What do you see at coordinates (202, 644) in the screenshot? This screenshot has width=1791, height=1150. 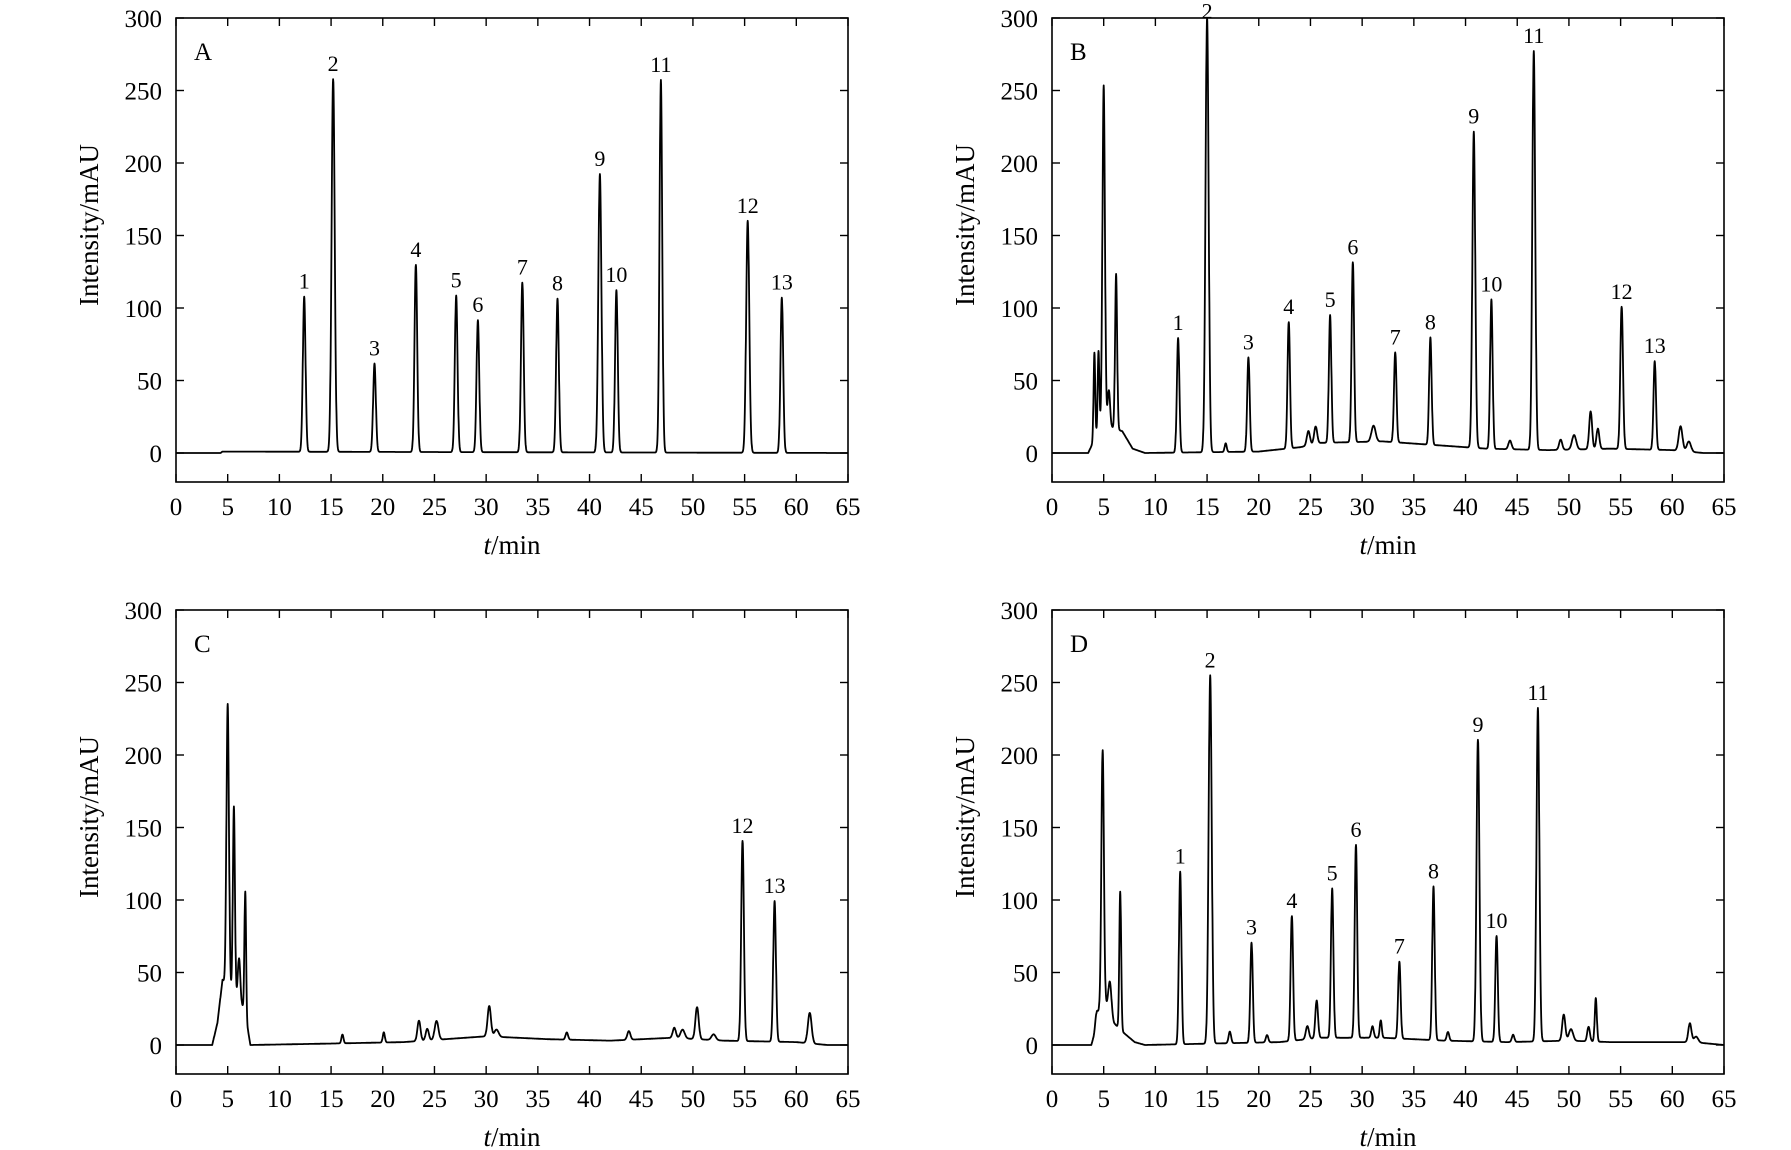 I see `panel-letter: C` at bounding box center [202, 644].